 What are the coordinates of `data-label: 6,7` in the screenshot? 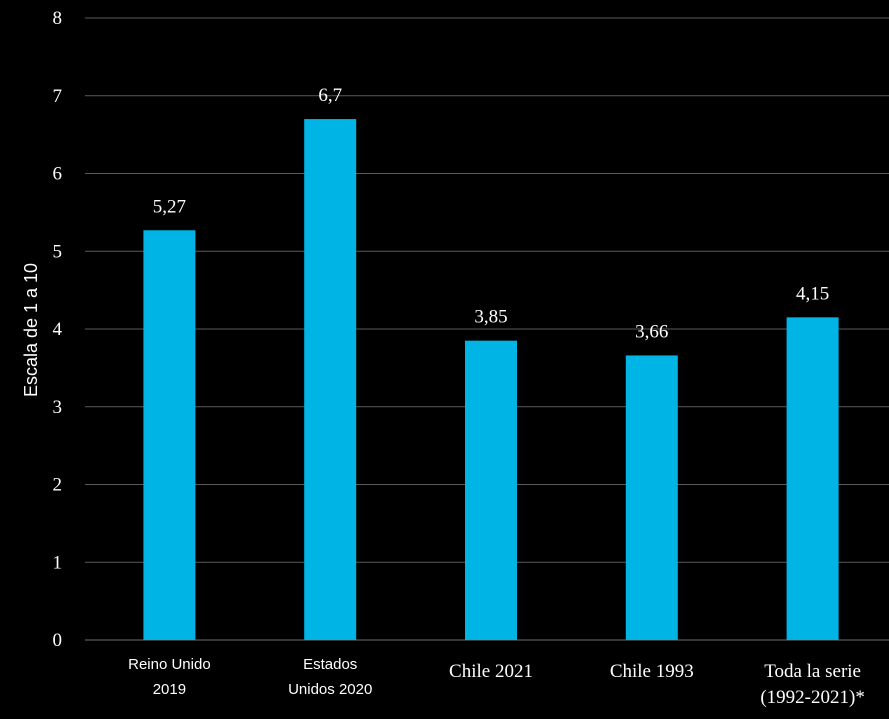 It's located at (330, 95).